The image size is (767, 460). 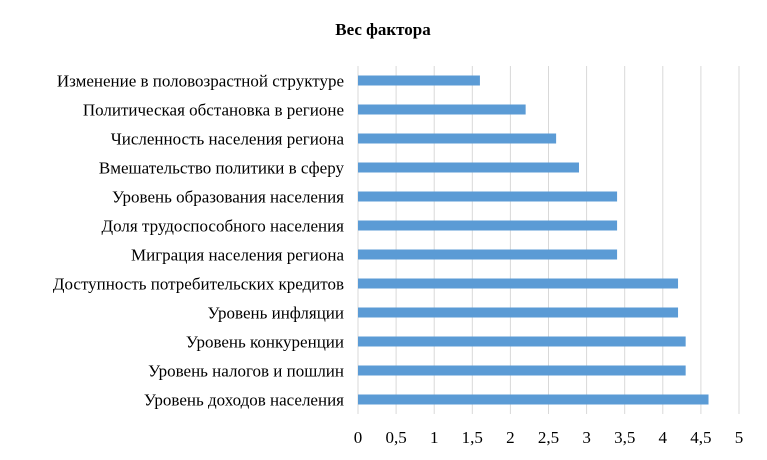 I want to click on x-tick-label: 2, so click(x=510, y=437).